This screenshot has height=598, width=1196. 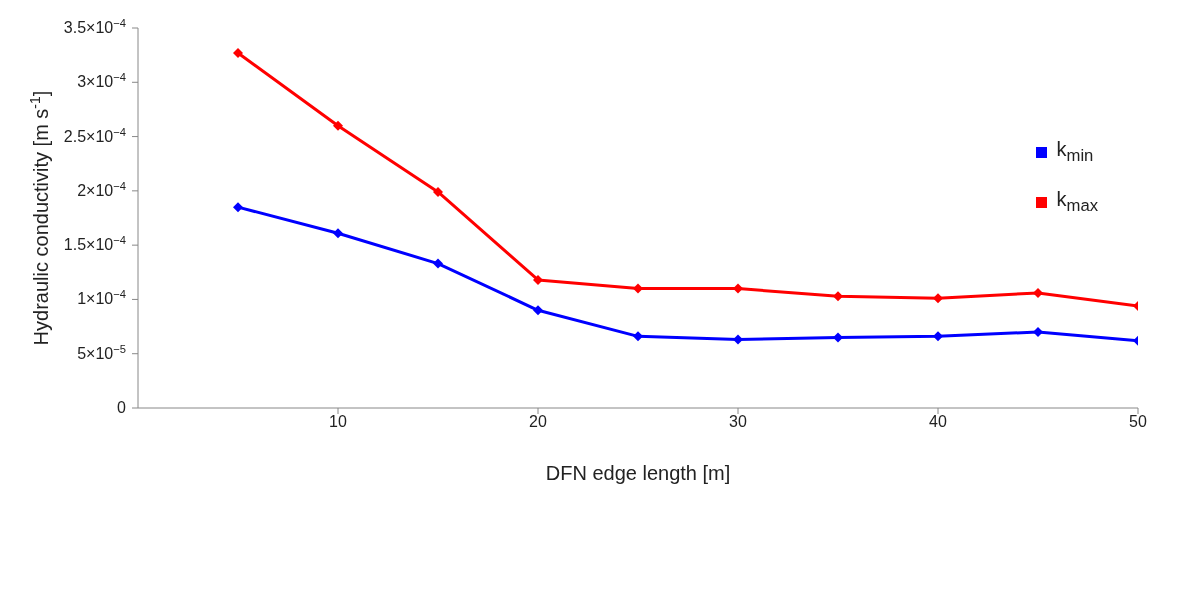 What do you see at coordinates (738, 422) in the screenshot?
I see `x-tick-label: 30` at bounding box center [738, 422].